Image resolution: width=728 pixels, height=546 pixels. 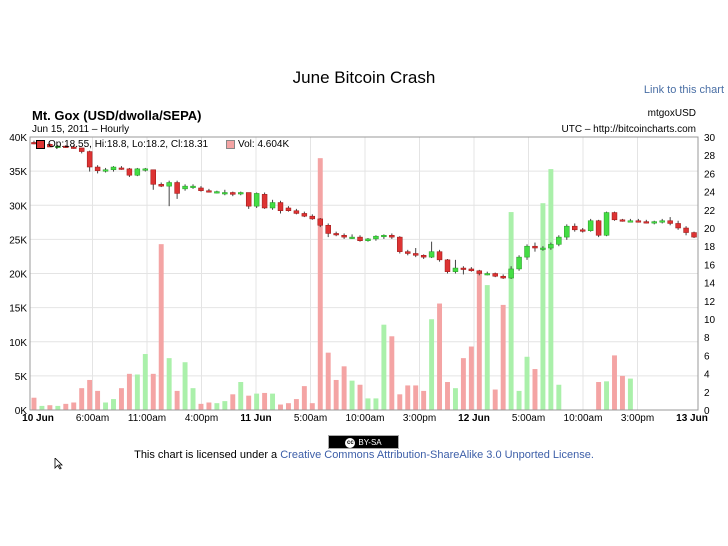 What do you see at coordinates (474, 418) in the screenshot?
I see `x-tick-label: 12 Jun` at bounding box center [474, 418].